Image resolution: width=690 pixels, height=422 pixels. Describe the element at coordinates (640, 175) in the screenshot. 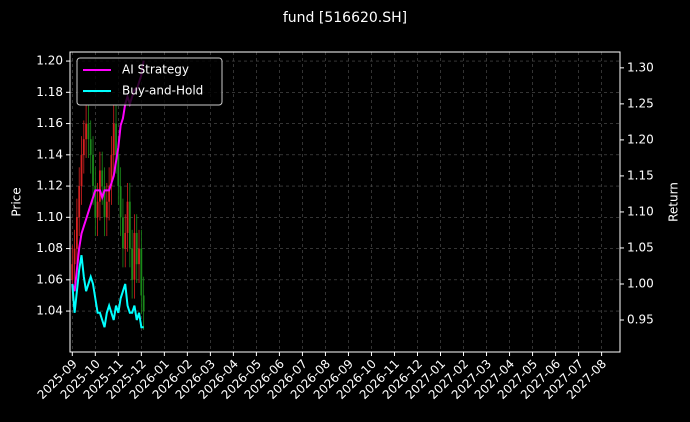

I see `y2-tick-label: 1.15` at that location.